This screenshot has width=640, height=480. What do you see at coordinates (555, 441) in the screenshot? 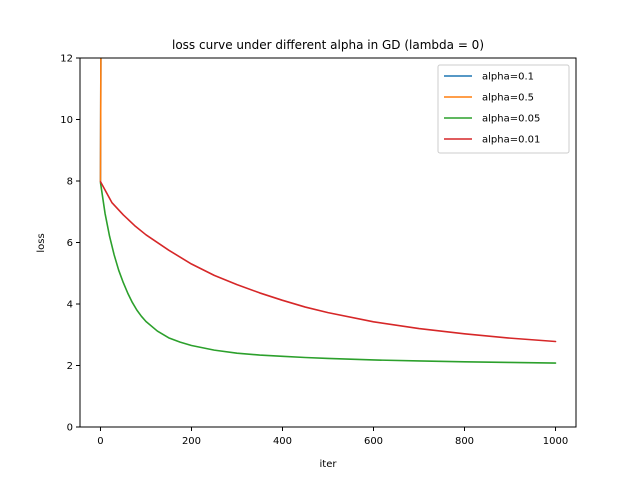
I see `x-tick-label: 1000` at bounding box center [555, 441].